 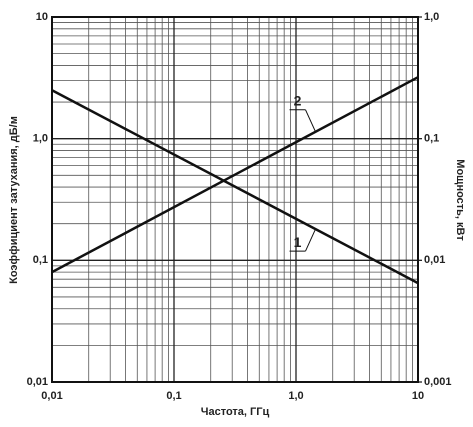 What do you see at coordinates (460, 200) in the screenshot?
I see `y2-axis-label: Мощность, кВт` at bounding box center [460, 200].